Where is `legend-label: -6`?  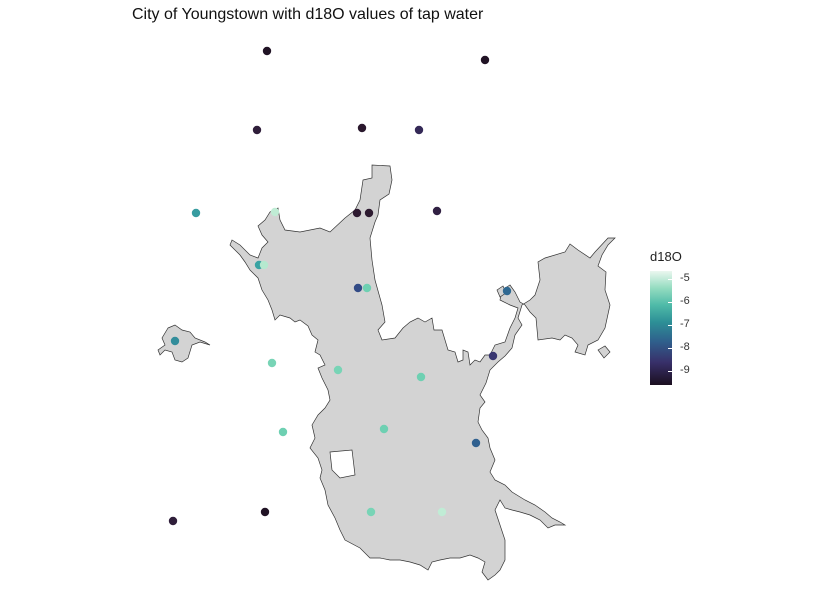 legend-label: -6 is located at coordinates (685, 301).